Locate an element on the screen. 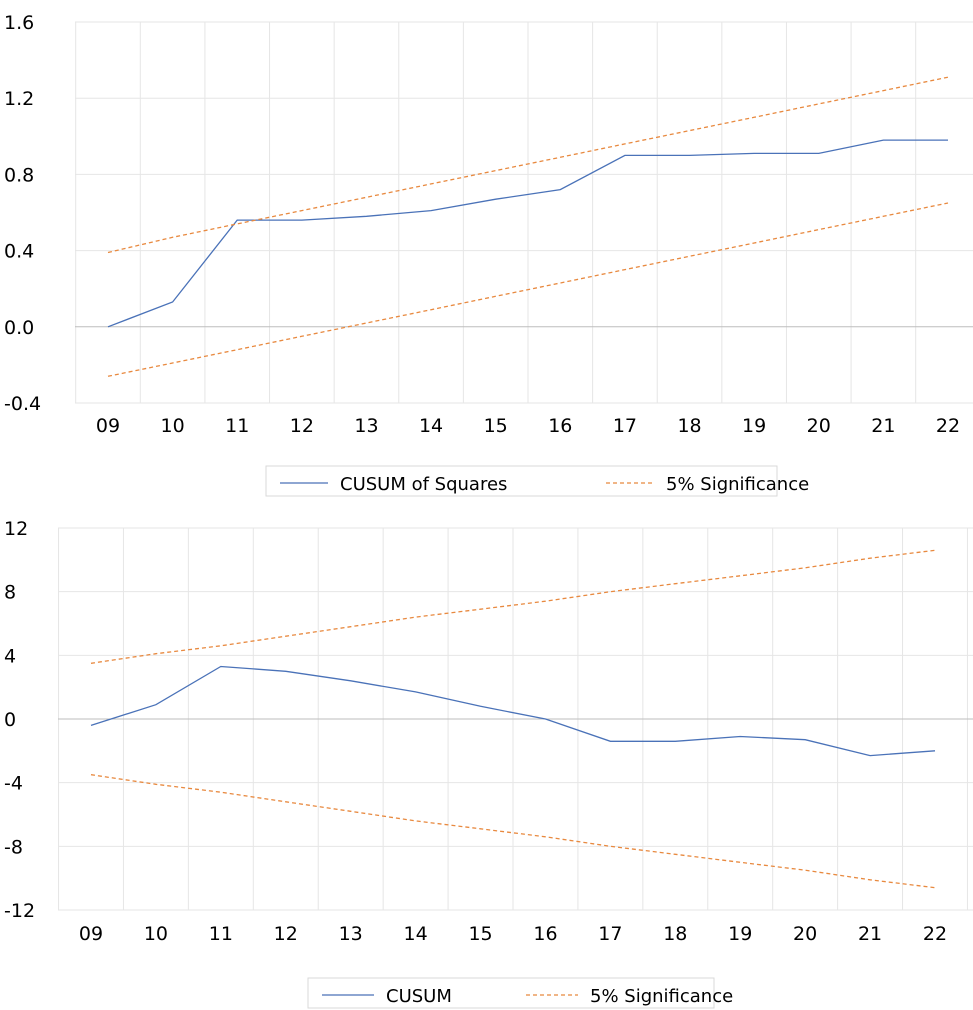  legend-label: CUSUM of Squares is located at coordinates (423, 484).